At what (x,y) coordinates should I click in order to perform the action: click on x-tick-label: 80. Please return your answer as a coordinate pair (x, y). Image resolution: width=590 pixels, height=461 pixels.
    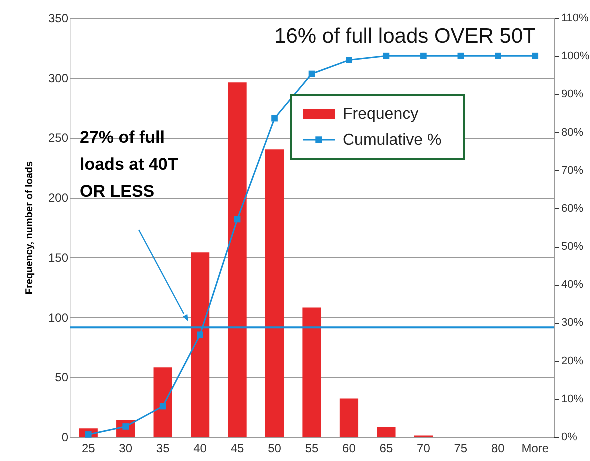
    Looking at the image, I should click on (498, 449).